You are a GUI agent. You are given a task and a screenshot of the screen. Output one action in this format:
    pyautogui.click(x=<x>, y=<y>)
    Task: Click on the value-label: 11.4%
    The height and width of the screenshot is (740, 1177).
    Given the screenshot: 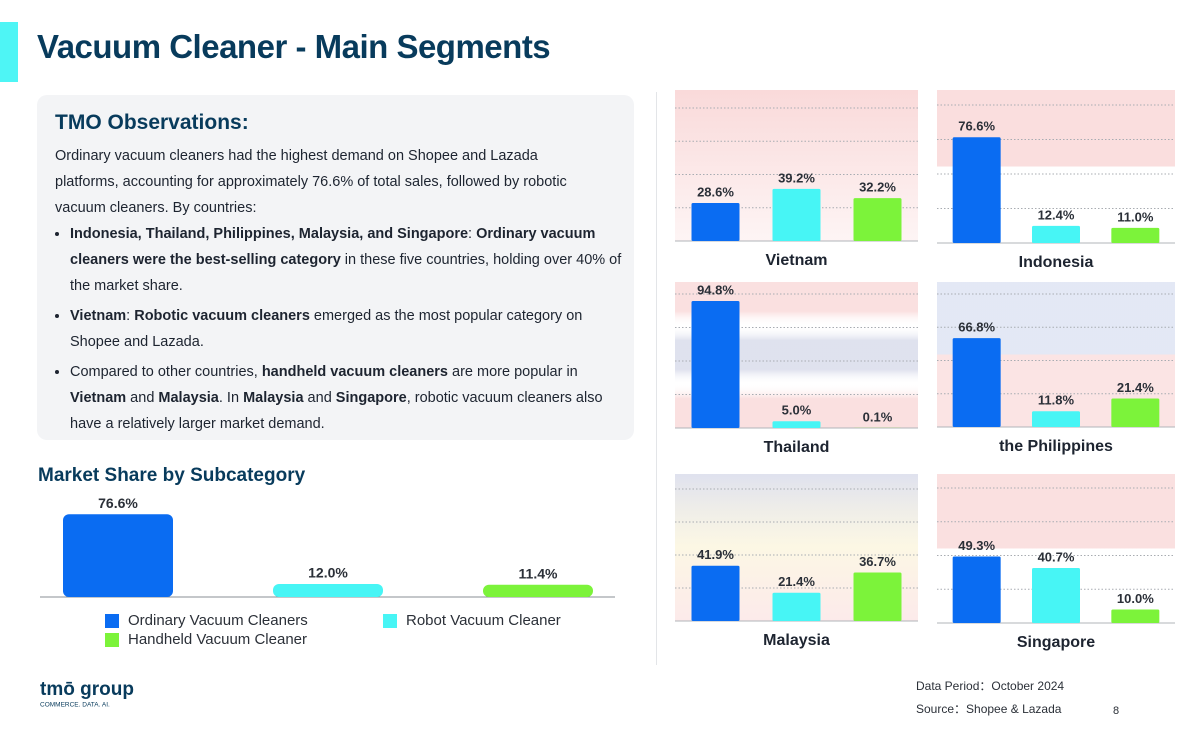 What is the action you would take?
    pyautogui.click(x=538, y=573)
    